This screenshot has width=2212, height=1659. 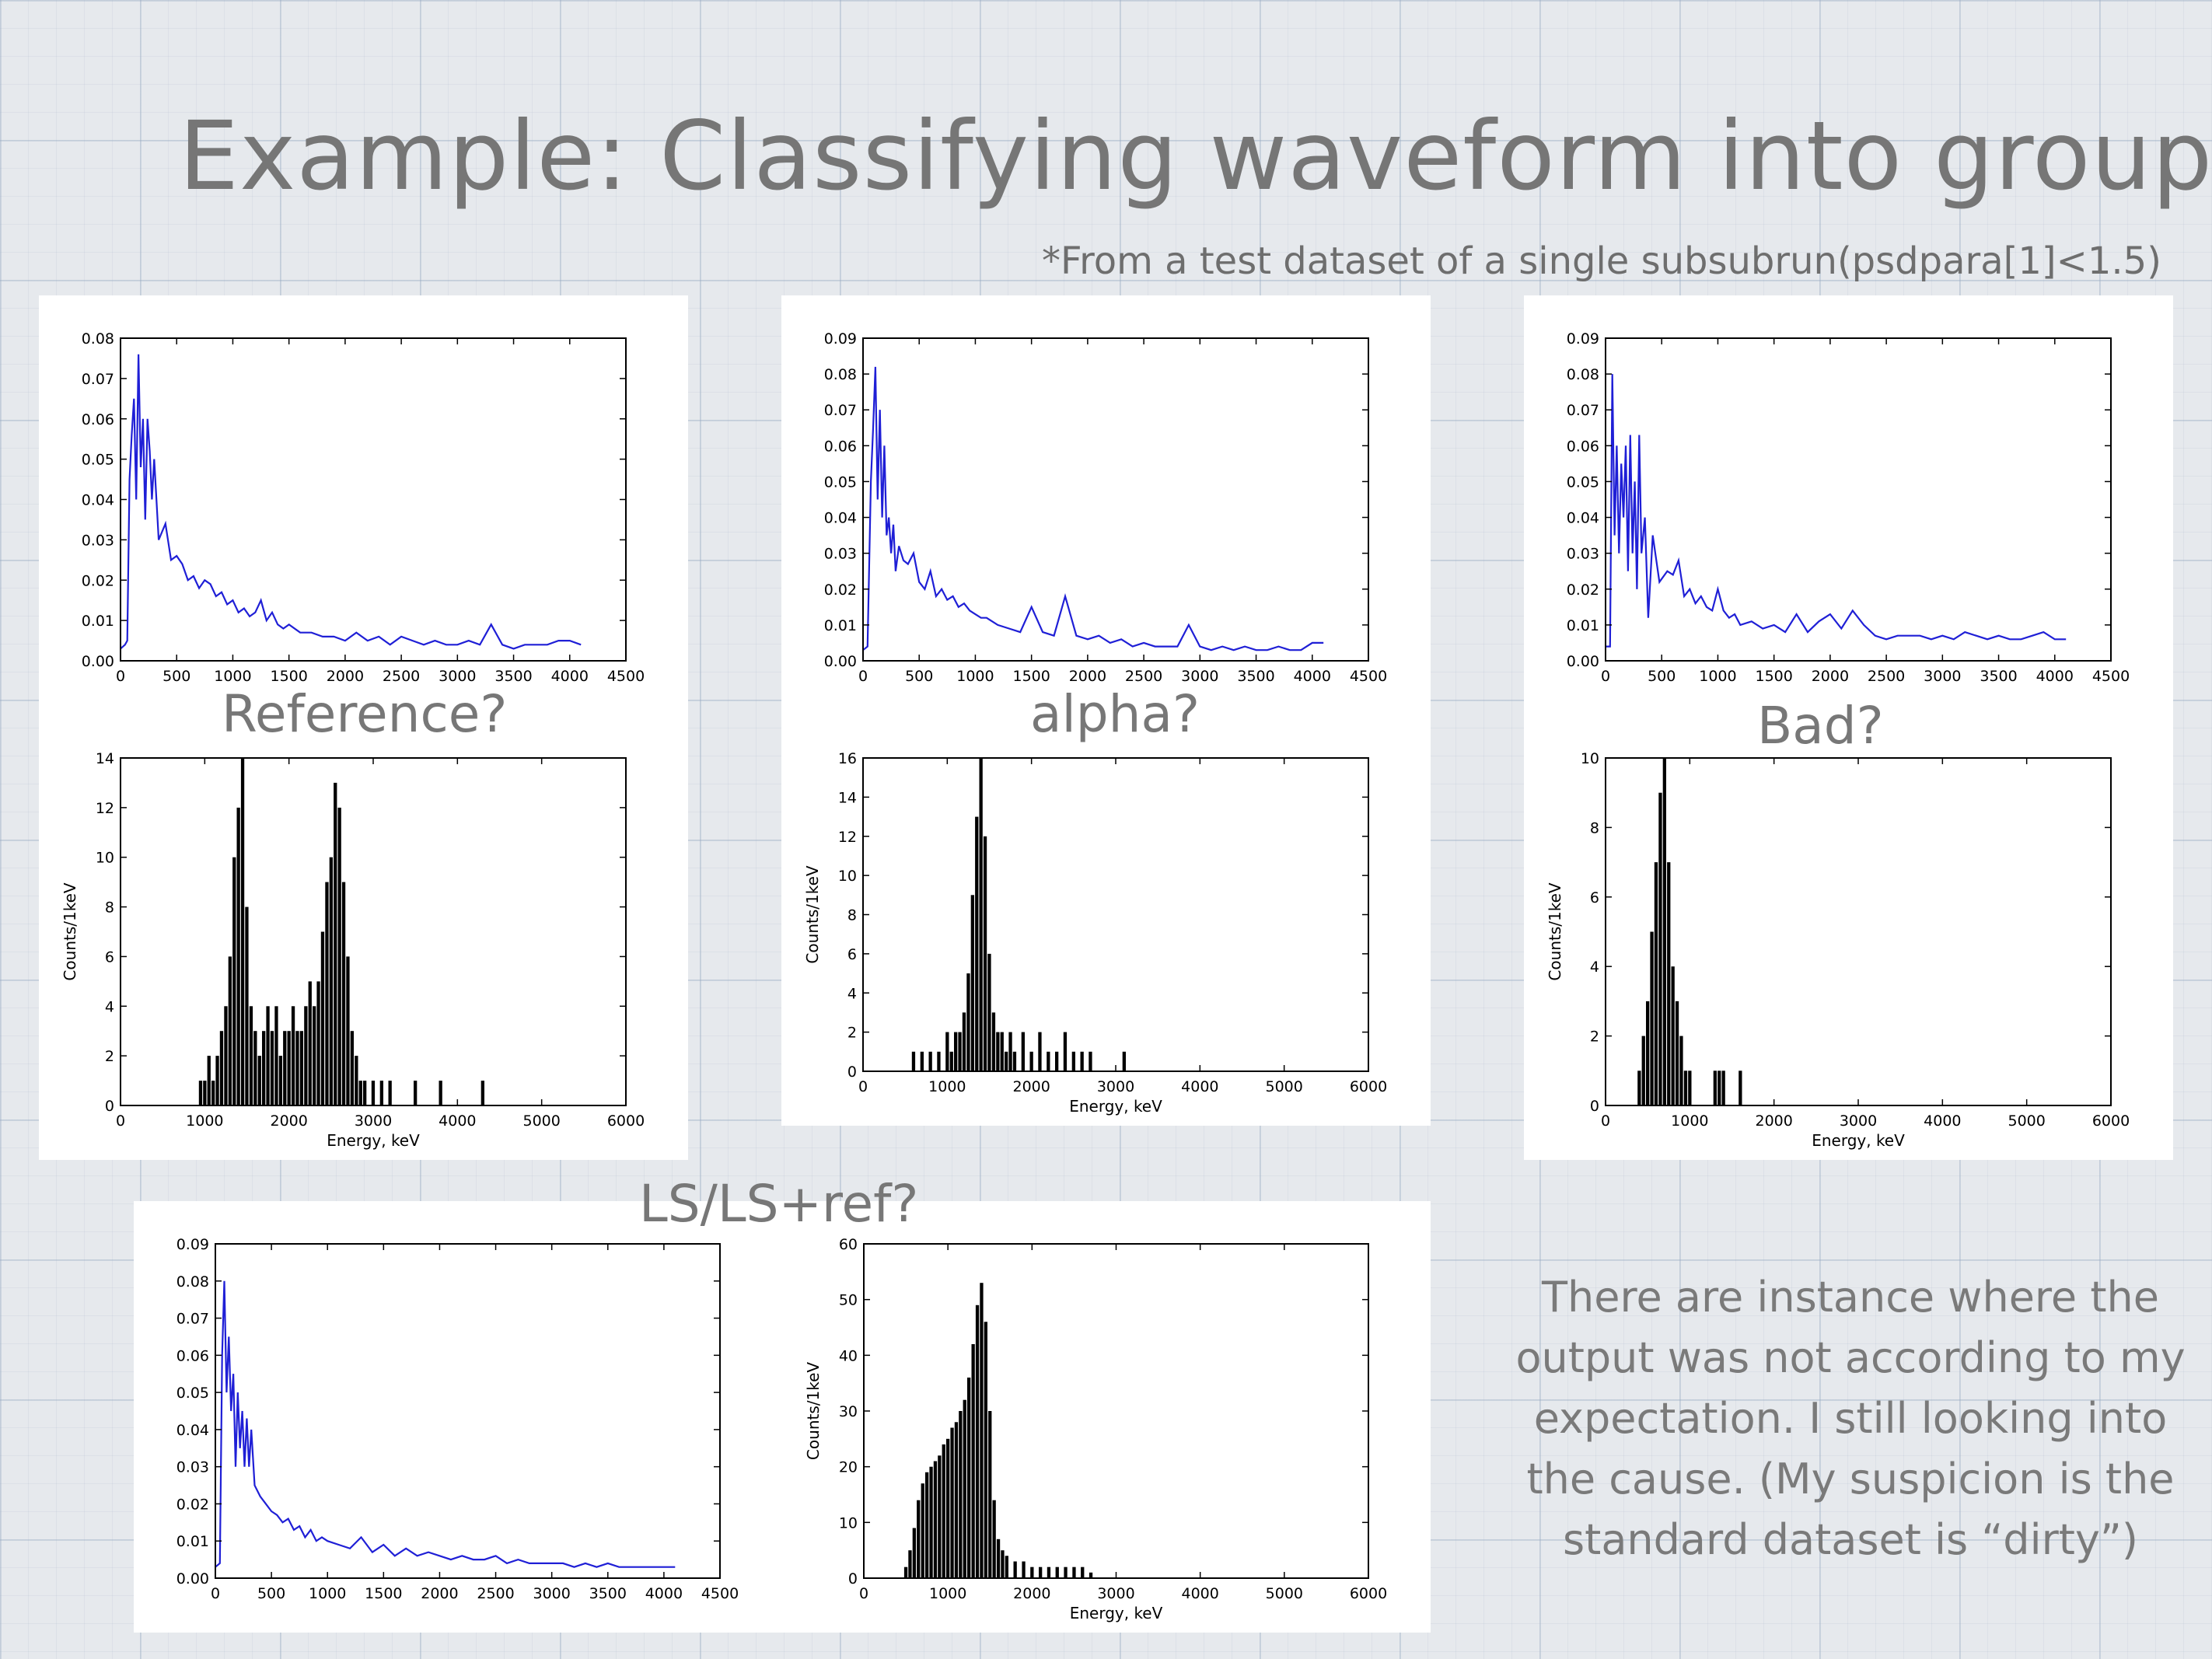 What do you see at coordinates (1583, 410) in the screenshot?
I see `y-tick-label: 0.07` at bounding box center [1583, 410].